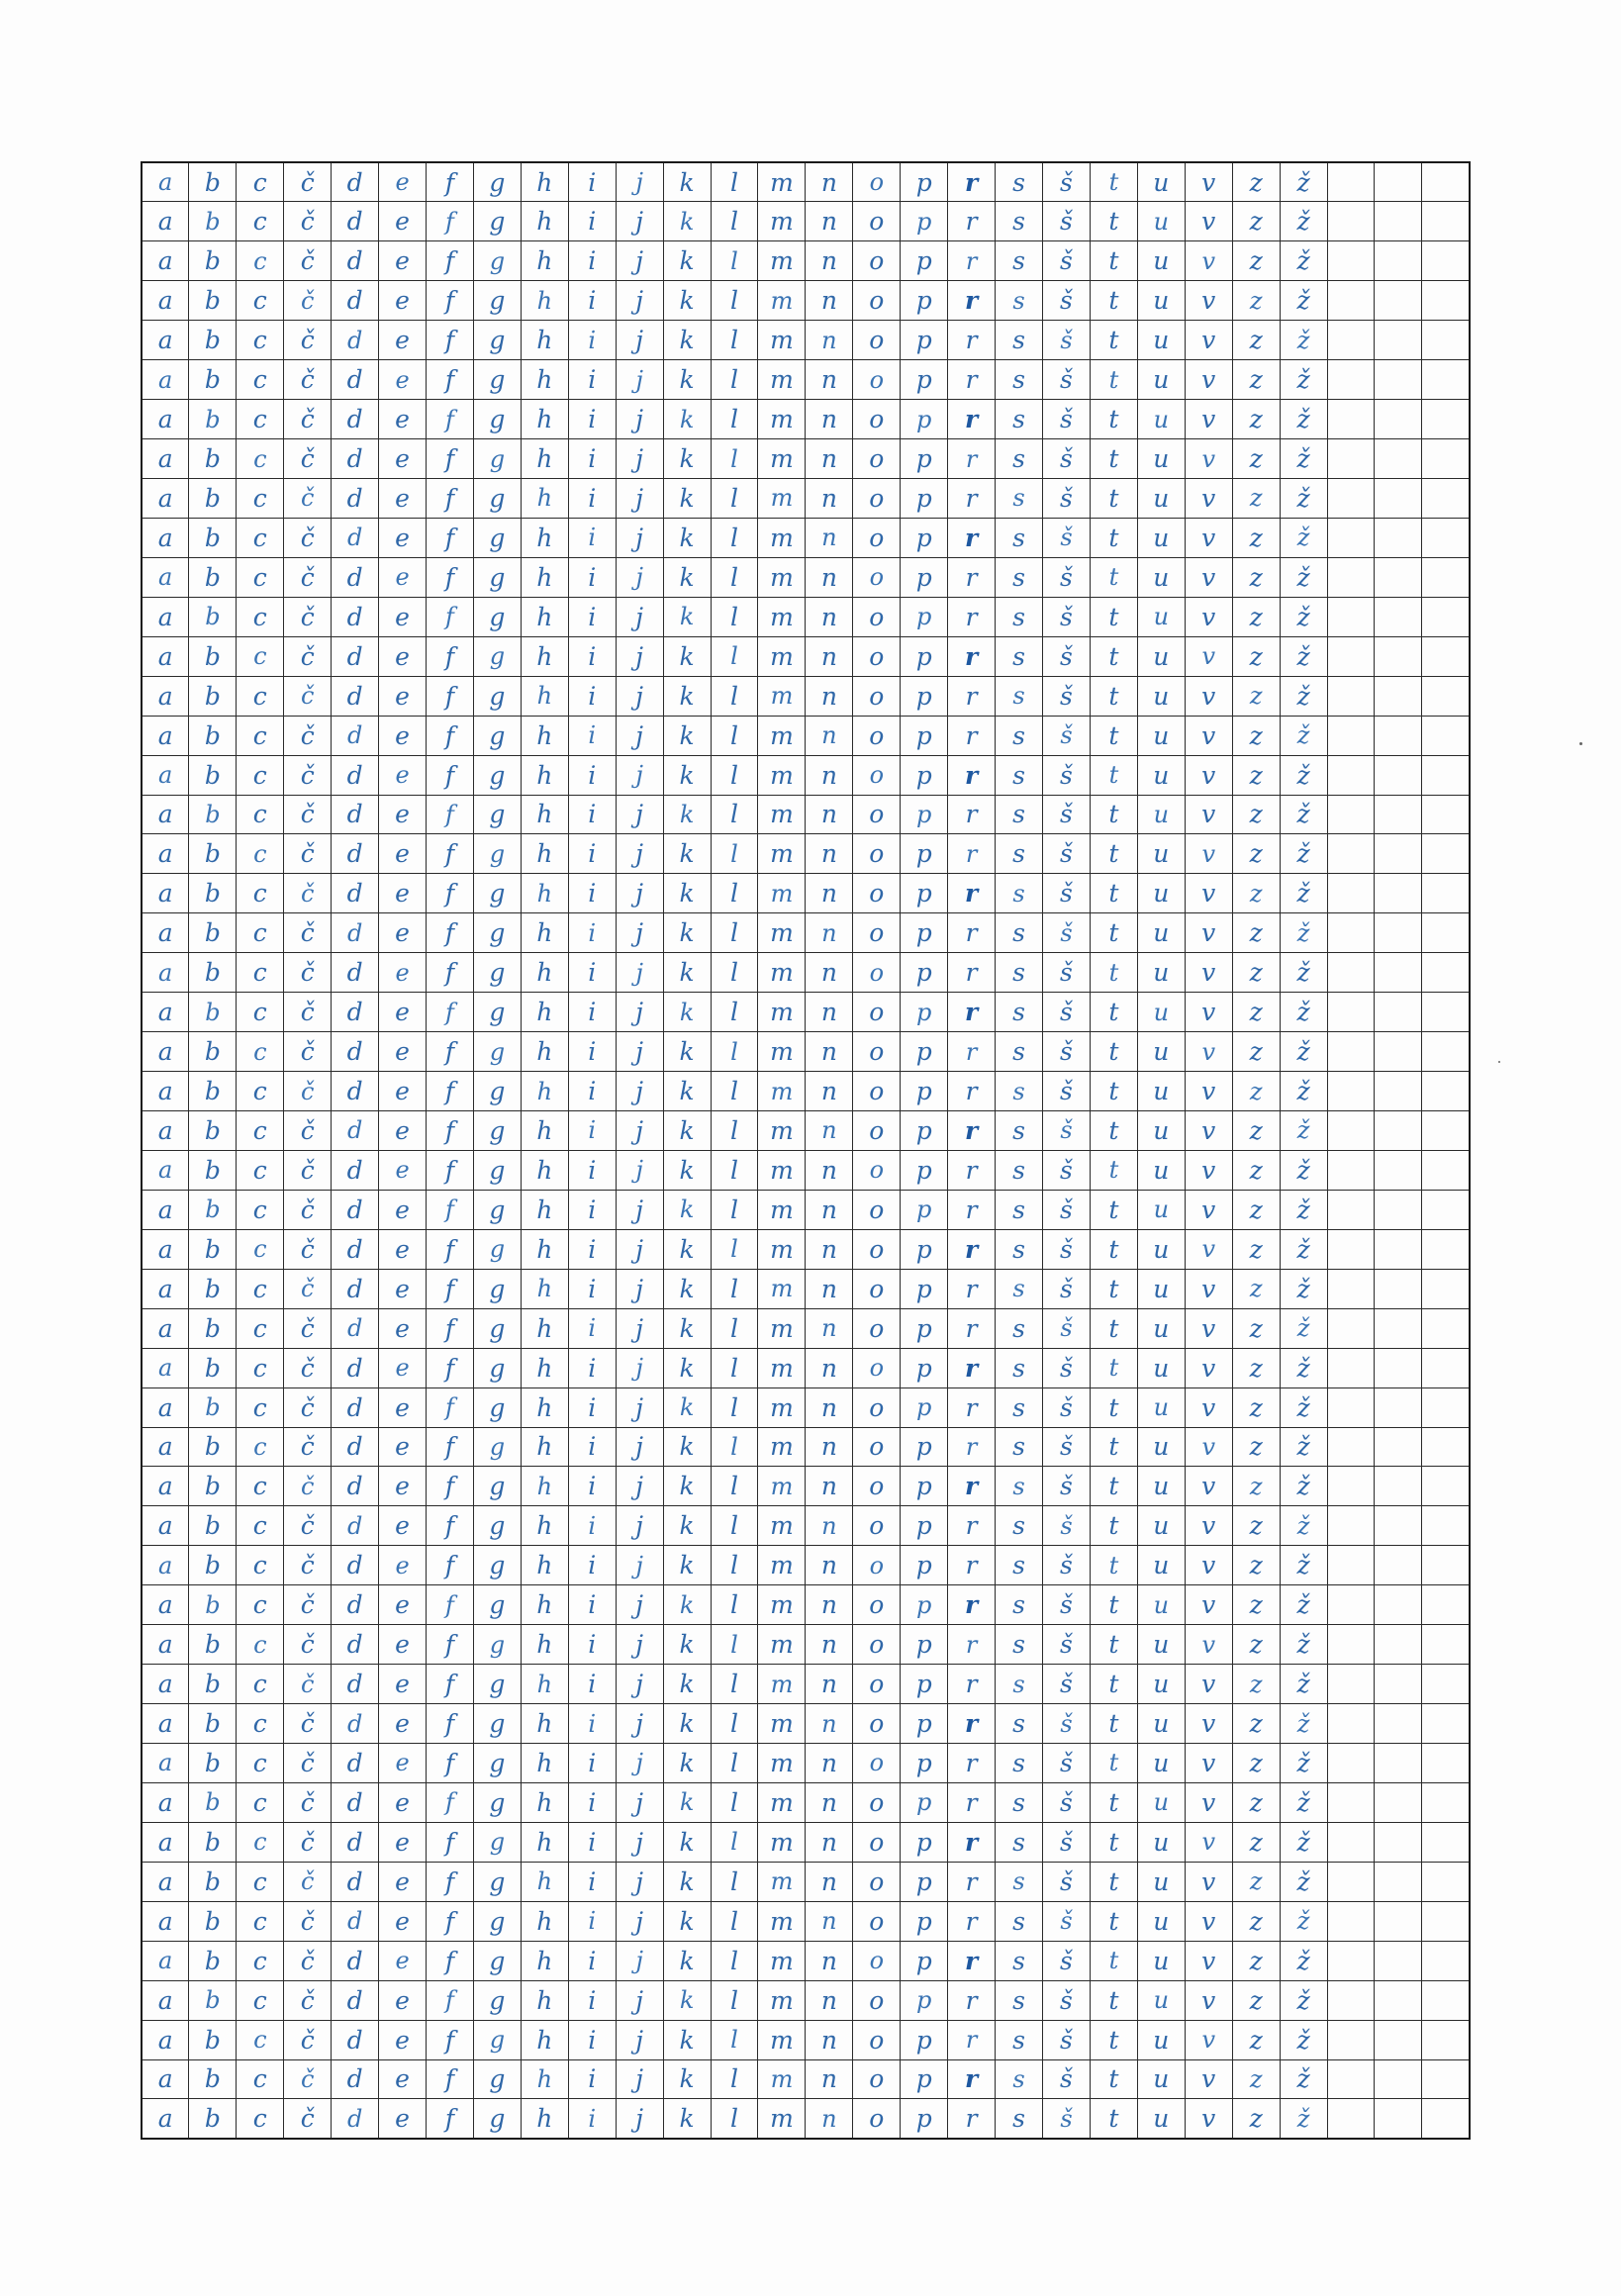 This screenshot has width=1621, height=2296. What do you see at coordinates (450, 973) in the screenshot?
I see `letter-cell: f` at bounding box center [450, 973].